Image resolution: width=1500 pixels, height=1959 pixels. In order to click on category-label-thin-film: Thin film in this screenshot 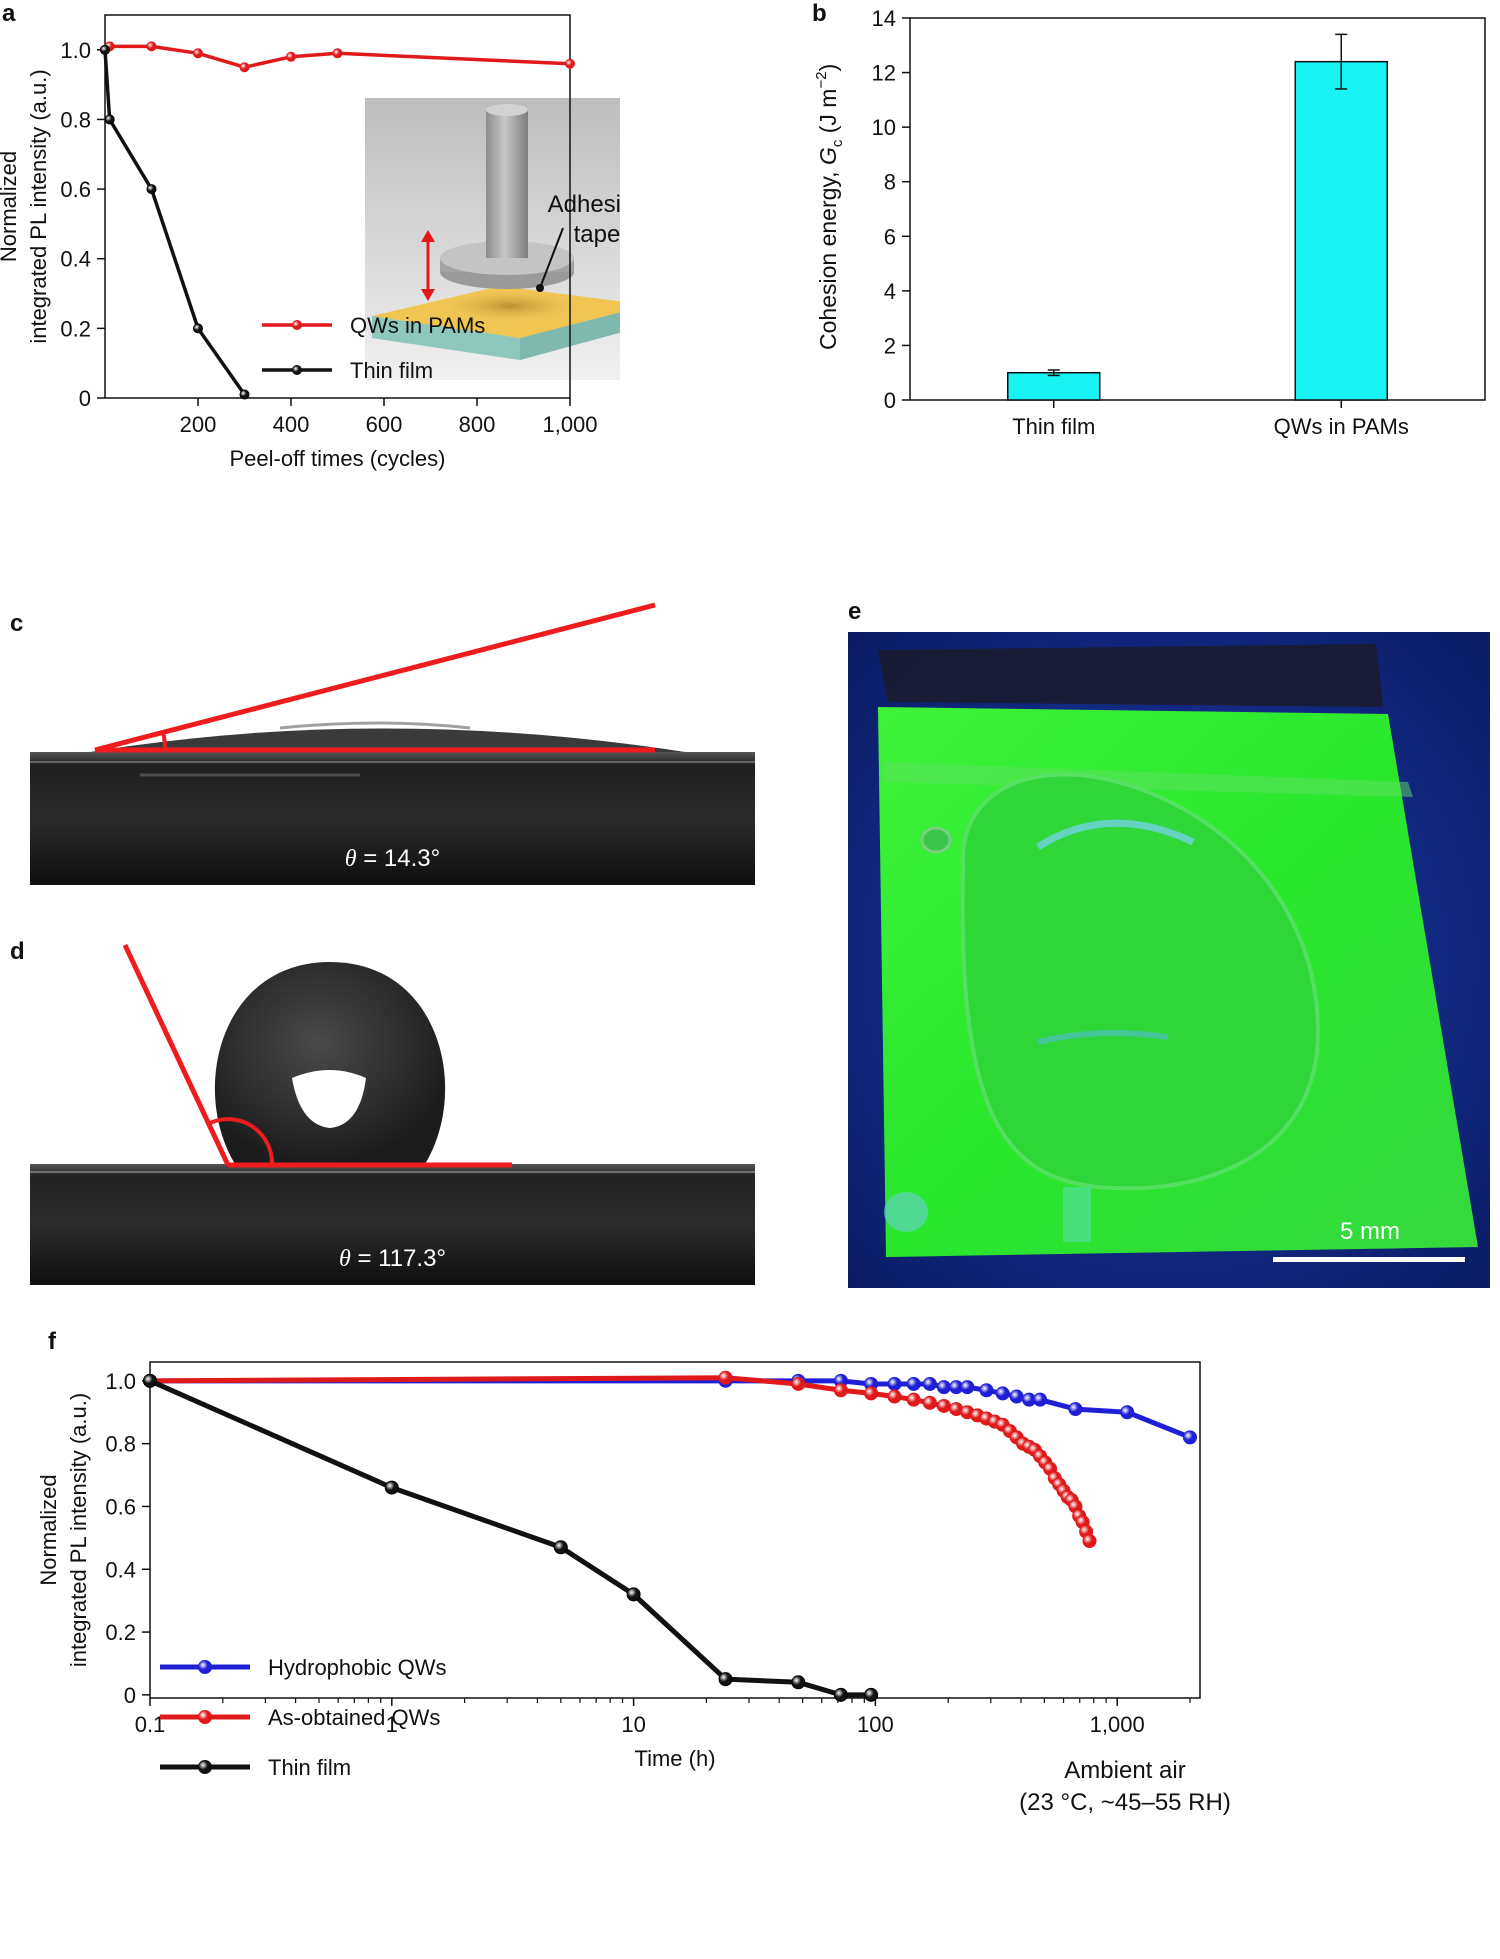, I will do `click(1053, 426)`.